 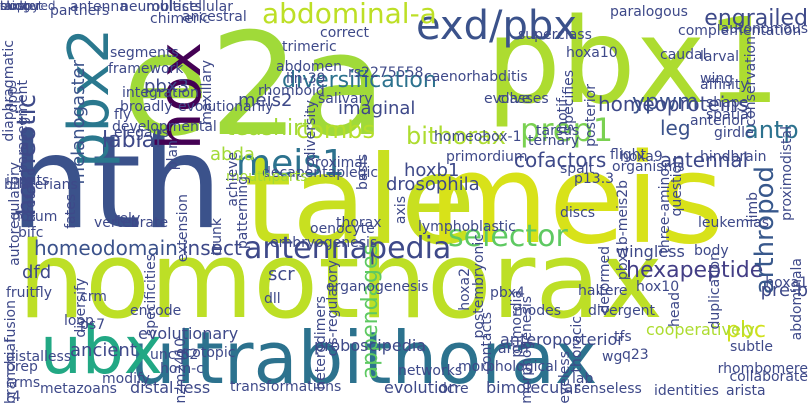 I want to click on word-ancestral: ancestral, so click(x=214, y=17).